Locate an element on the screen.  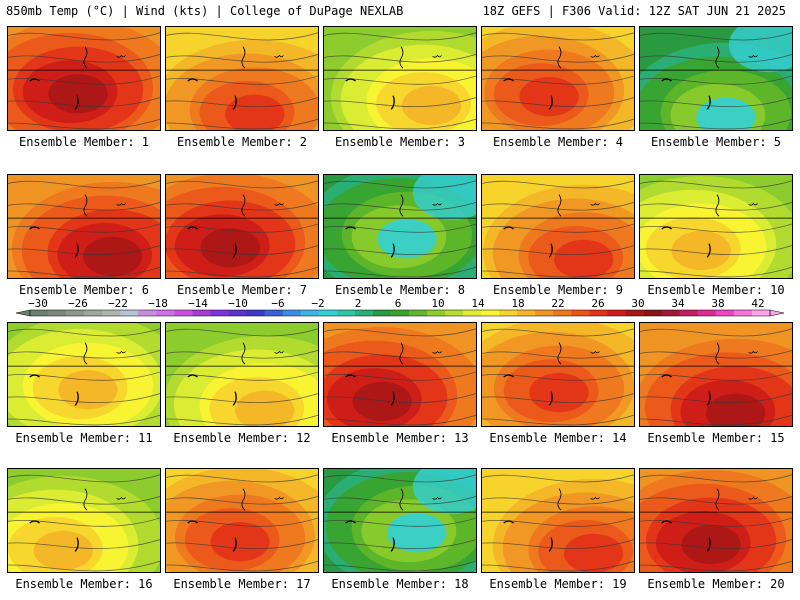
colorbar-tick-label: 22 is located at coordinates (557, 303).